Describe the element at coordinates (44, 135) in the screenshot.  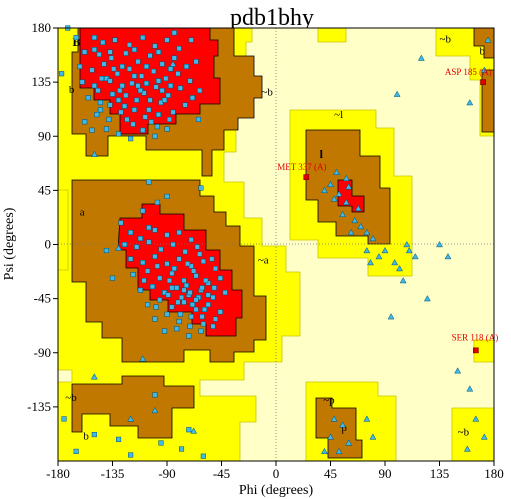
I see `y-tick-label: 90` at that location.